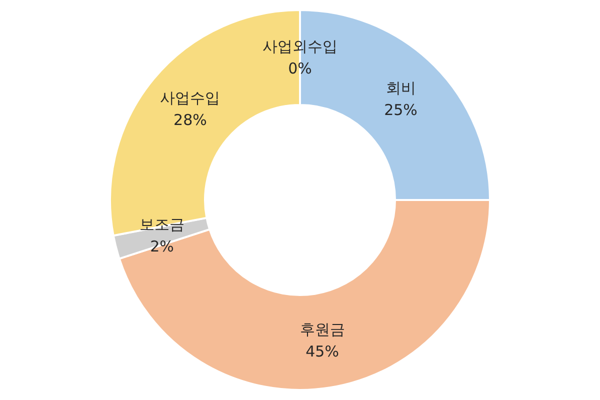  Describe the element at coordinates (322, 351) in the screenshot. I see `data-label: 45%` at that location.